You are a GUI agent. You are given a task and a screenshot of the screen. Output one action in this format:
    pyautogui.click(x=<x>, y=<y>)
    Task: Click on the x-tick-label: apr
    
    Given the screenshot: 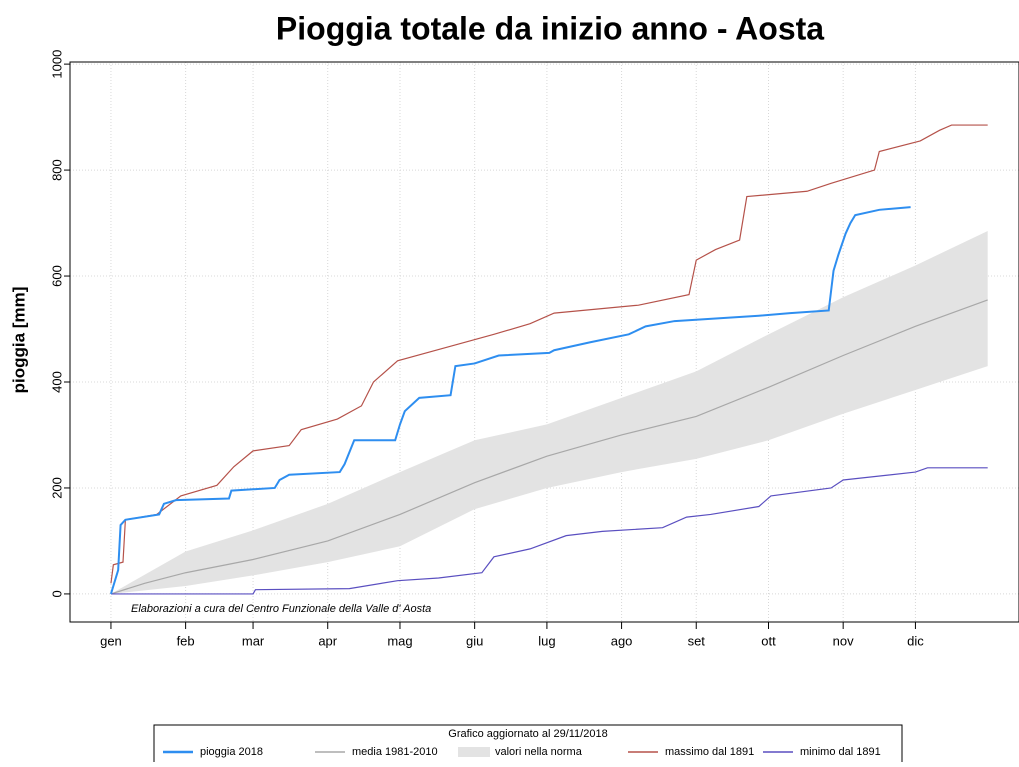 What is the action you would take?
    pyautogui.click(x=327, y=640)
    